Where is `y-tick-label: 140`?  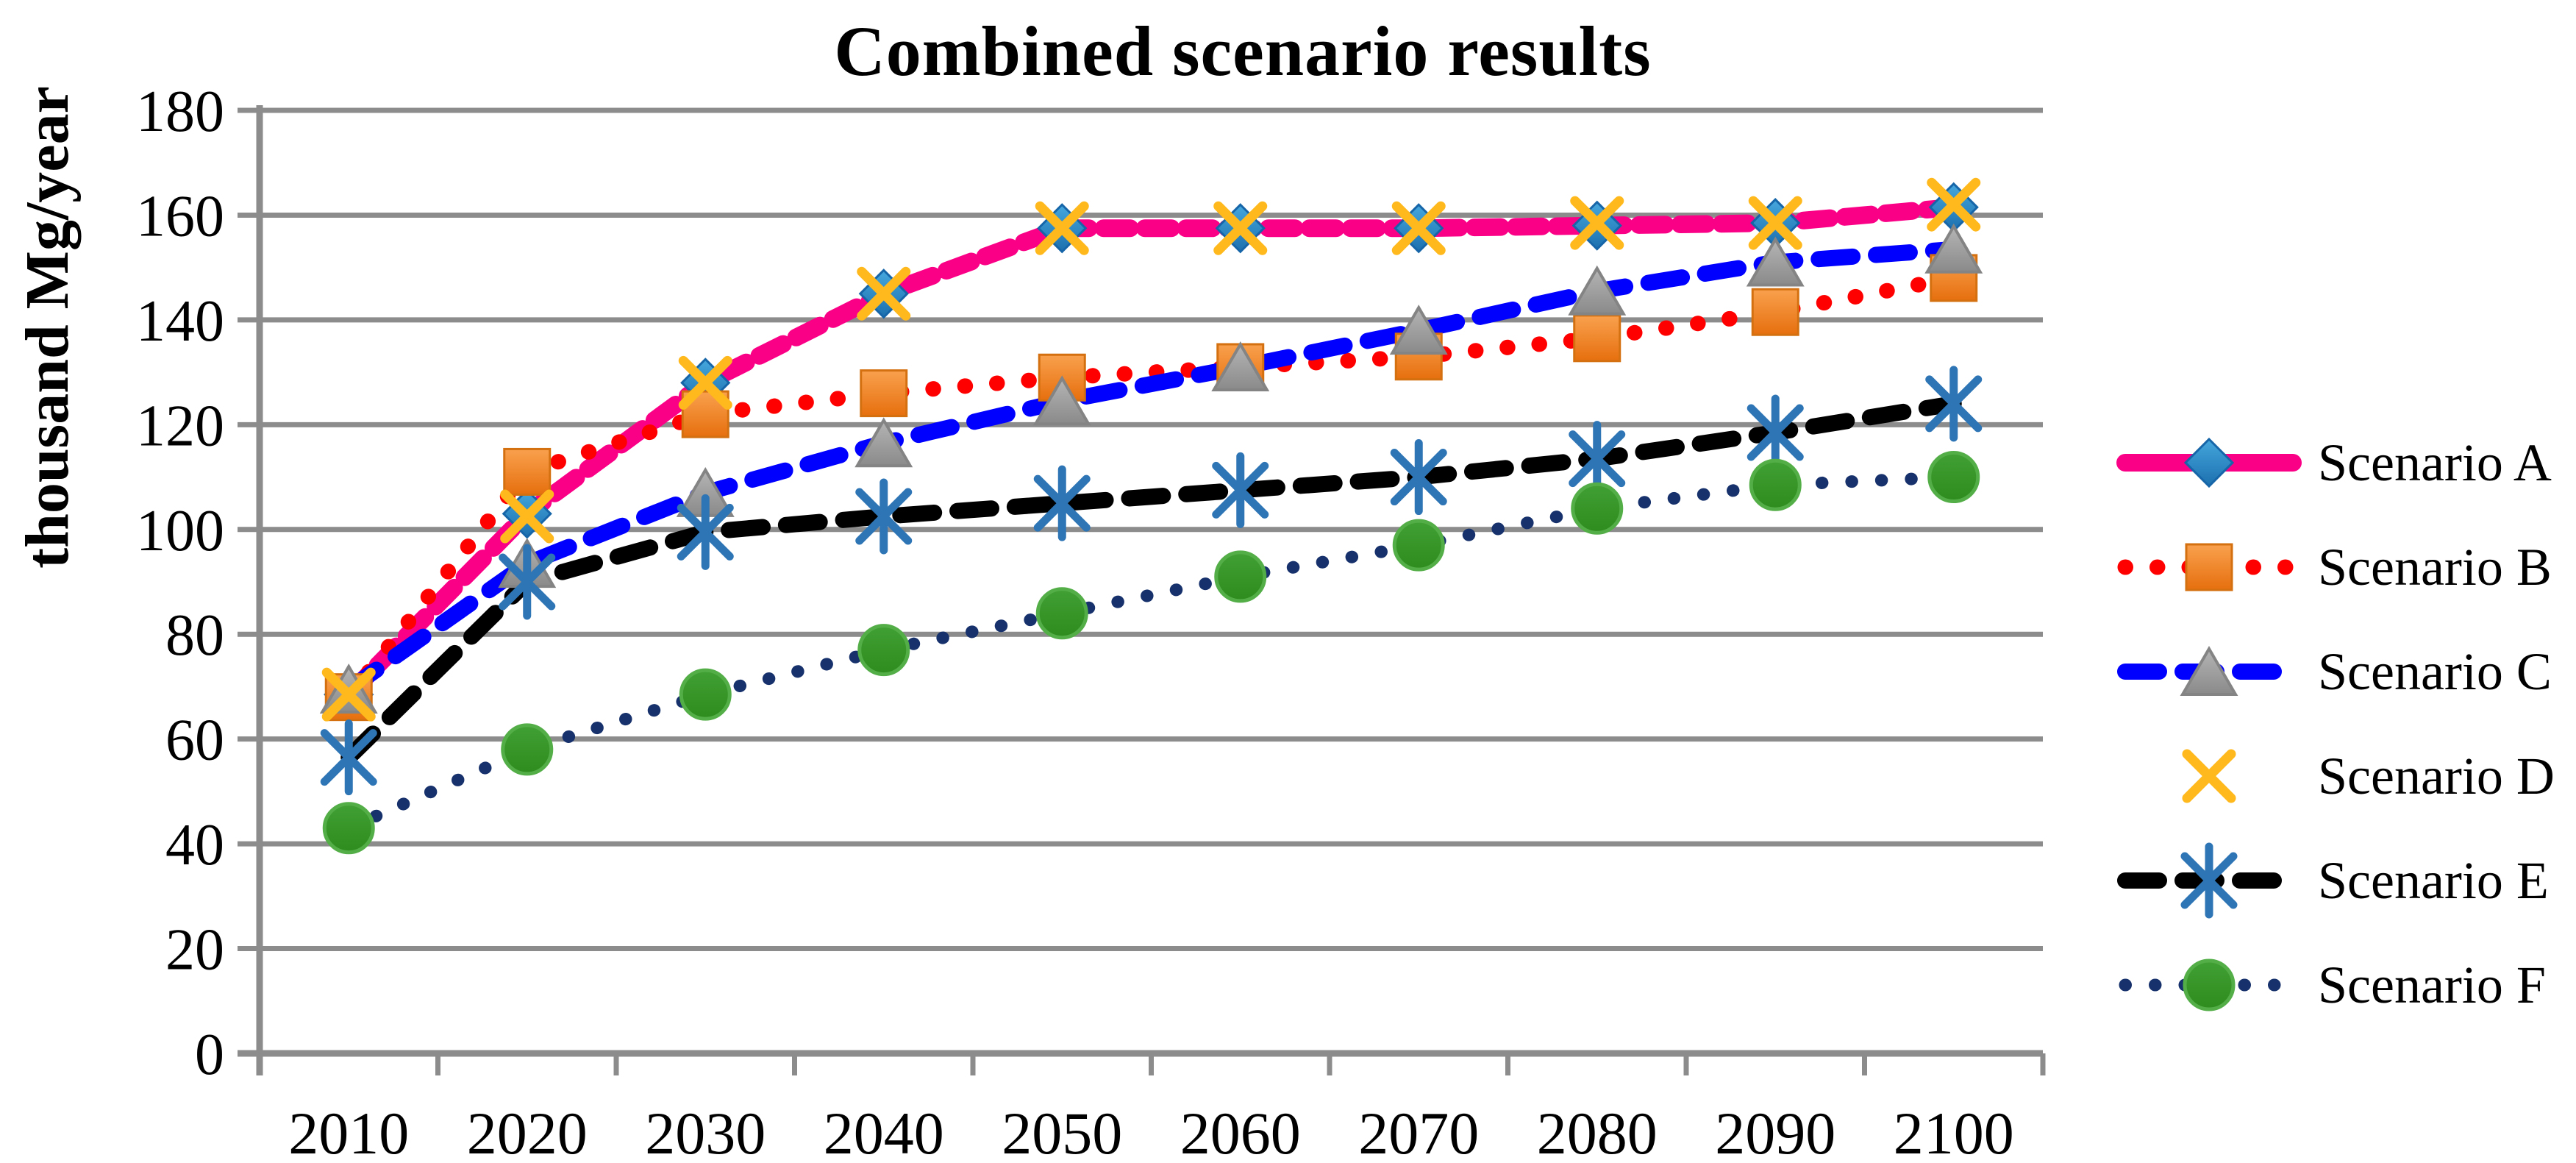
y-tick-label: 140 is located at coordinates (180, 321).